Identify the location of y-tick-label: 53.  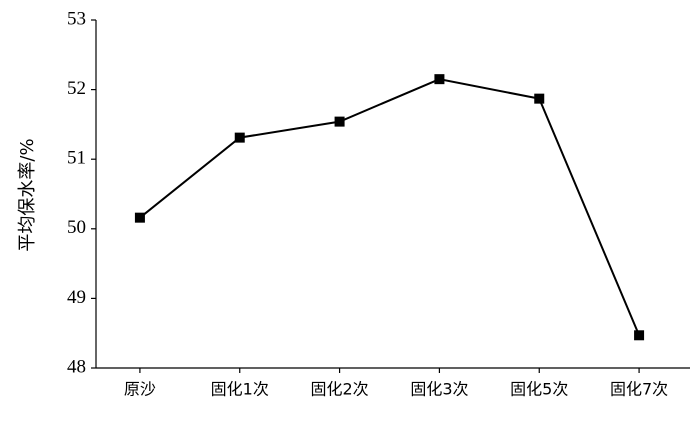
(76, 18).